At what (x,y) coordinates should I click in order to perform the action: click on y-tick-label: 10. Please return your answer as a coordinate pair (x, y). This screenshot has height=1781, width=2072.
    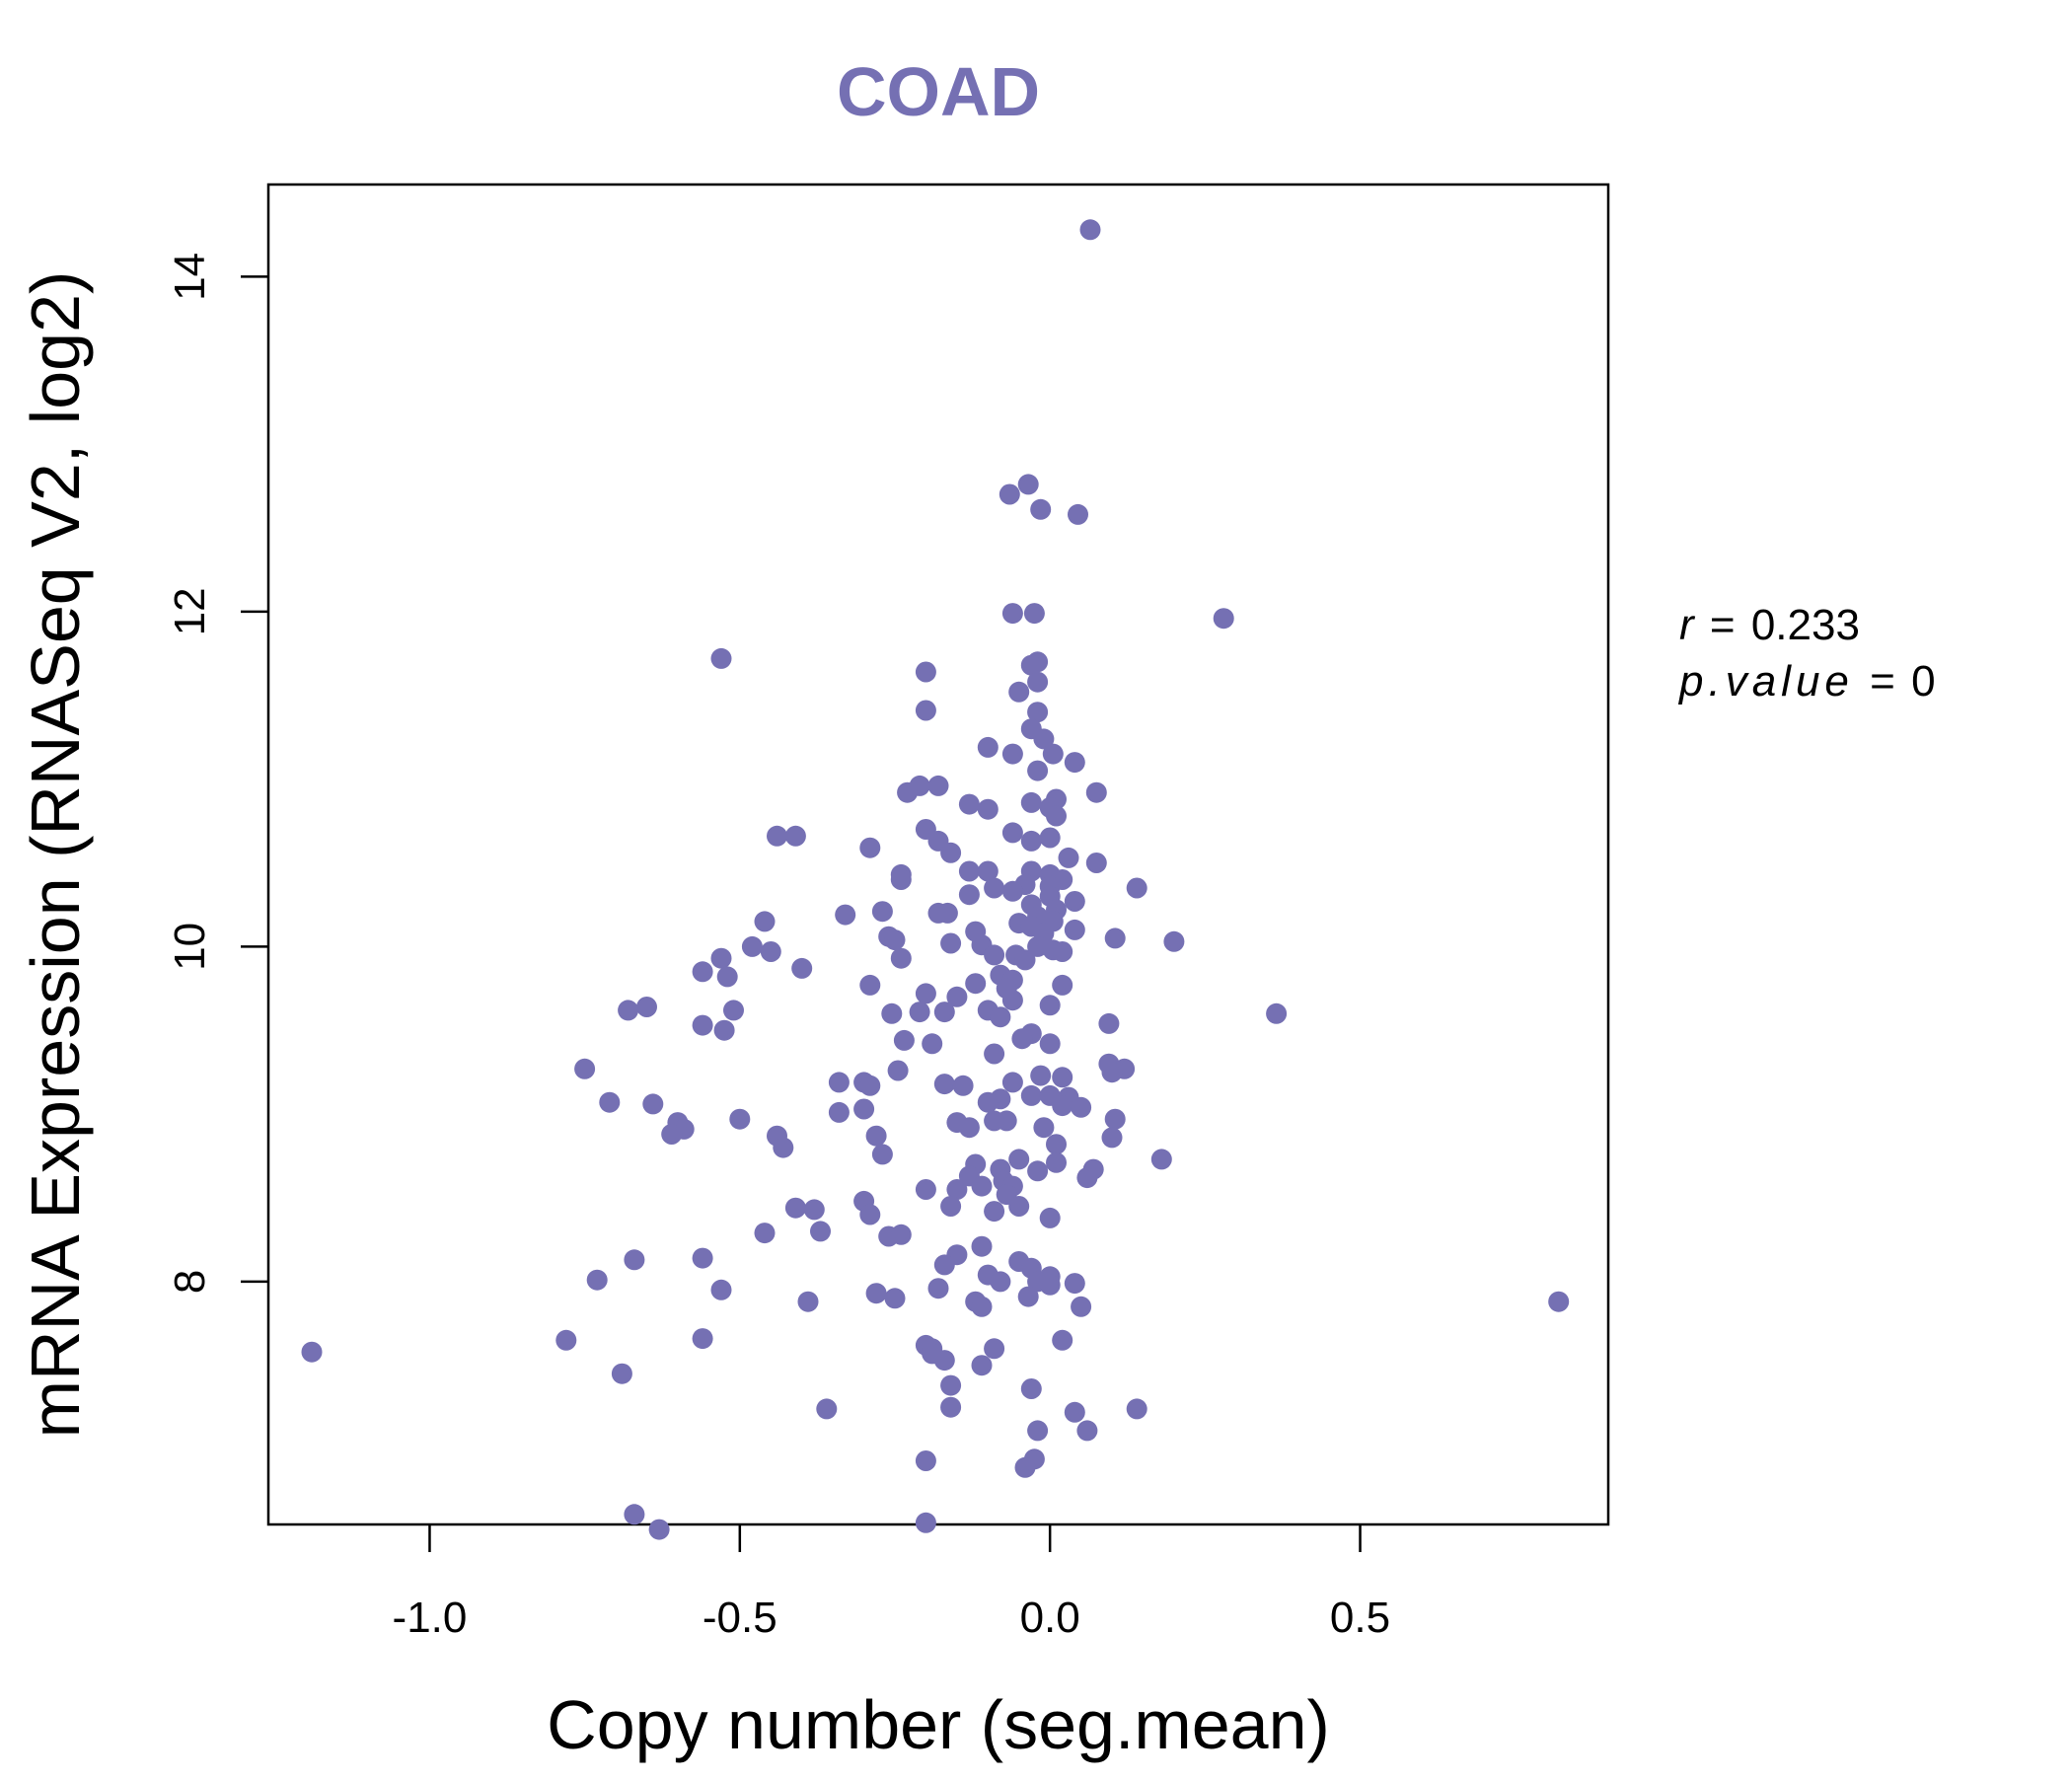
    Looking at the image, I should click on (190, 947).